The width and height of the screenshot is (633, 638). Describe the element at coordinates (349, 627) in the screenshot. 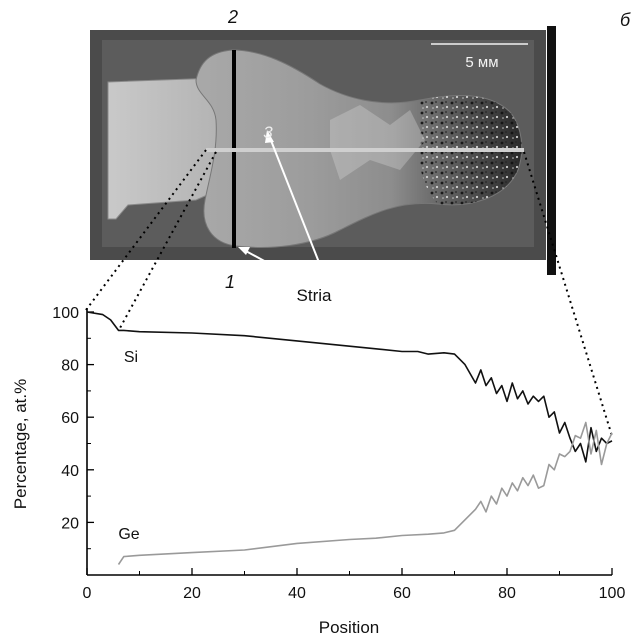

I see `x-axis-label: Position` at that location.